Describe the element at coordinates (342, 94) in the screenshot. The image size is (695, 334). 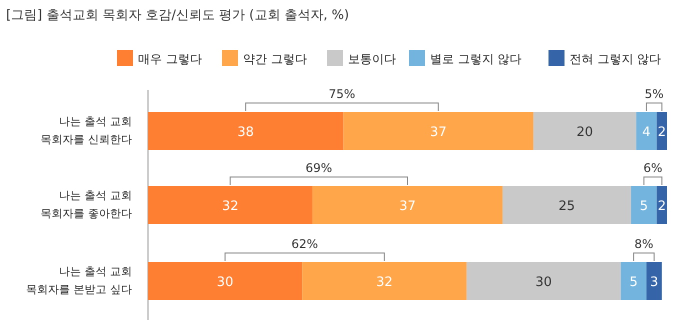
I see `annotation: 75%` at that location.